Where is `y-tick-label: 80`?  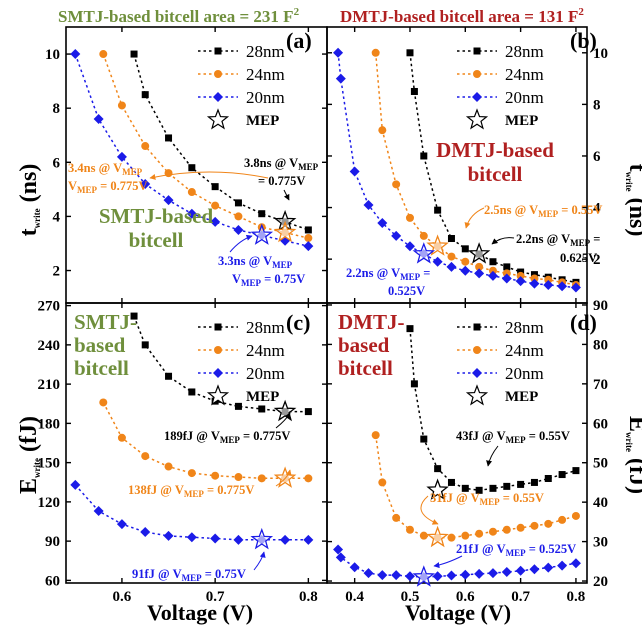 y-tick-label: 80 is located at coordinates (600, 345).